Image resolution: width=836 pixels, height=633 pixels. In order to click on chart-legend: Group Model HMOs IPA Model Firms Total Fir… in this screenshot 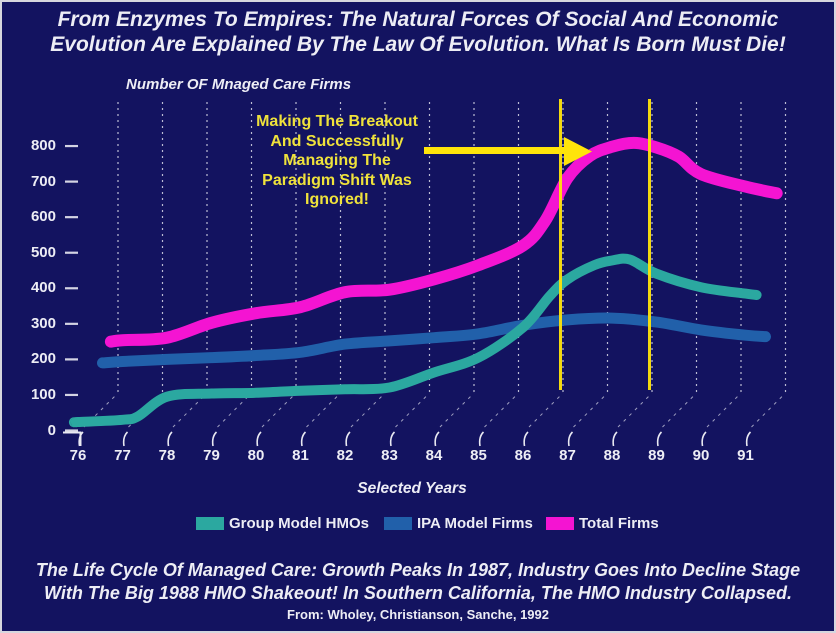, I will do `click(418, 525)`.